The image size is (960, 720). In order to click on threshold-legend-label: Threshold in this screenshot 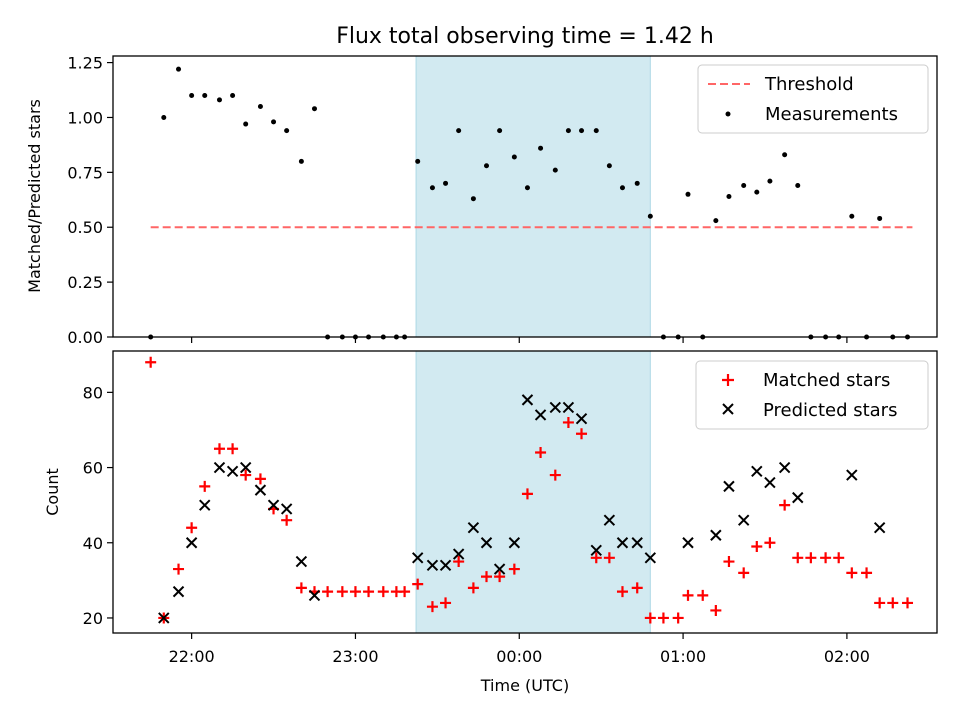, I will do `click(809, 84)`.